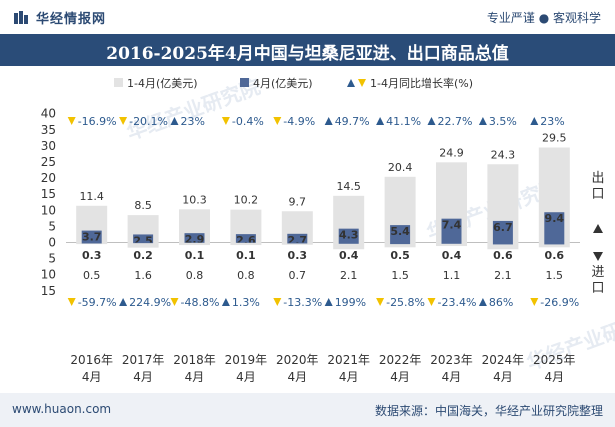  What do you see at coordinates (597, 178) in the screenshot?
I see `side-label-export-char: 出` at bounding box center [597, 178].